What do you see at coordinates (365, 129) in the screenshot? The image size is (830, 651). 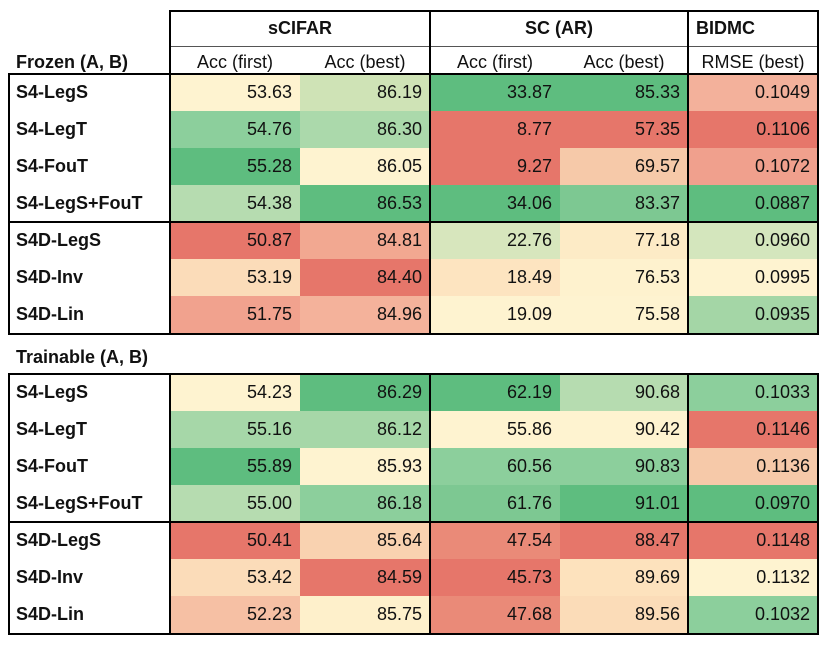 I see `table-cell: 86.30` at bounding box center [365, 129].